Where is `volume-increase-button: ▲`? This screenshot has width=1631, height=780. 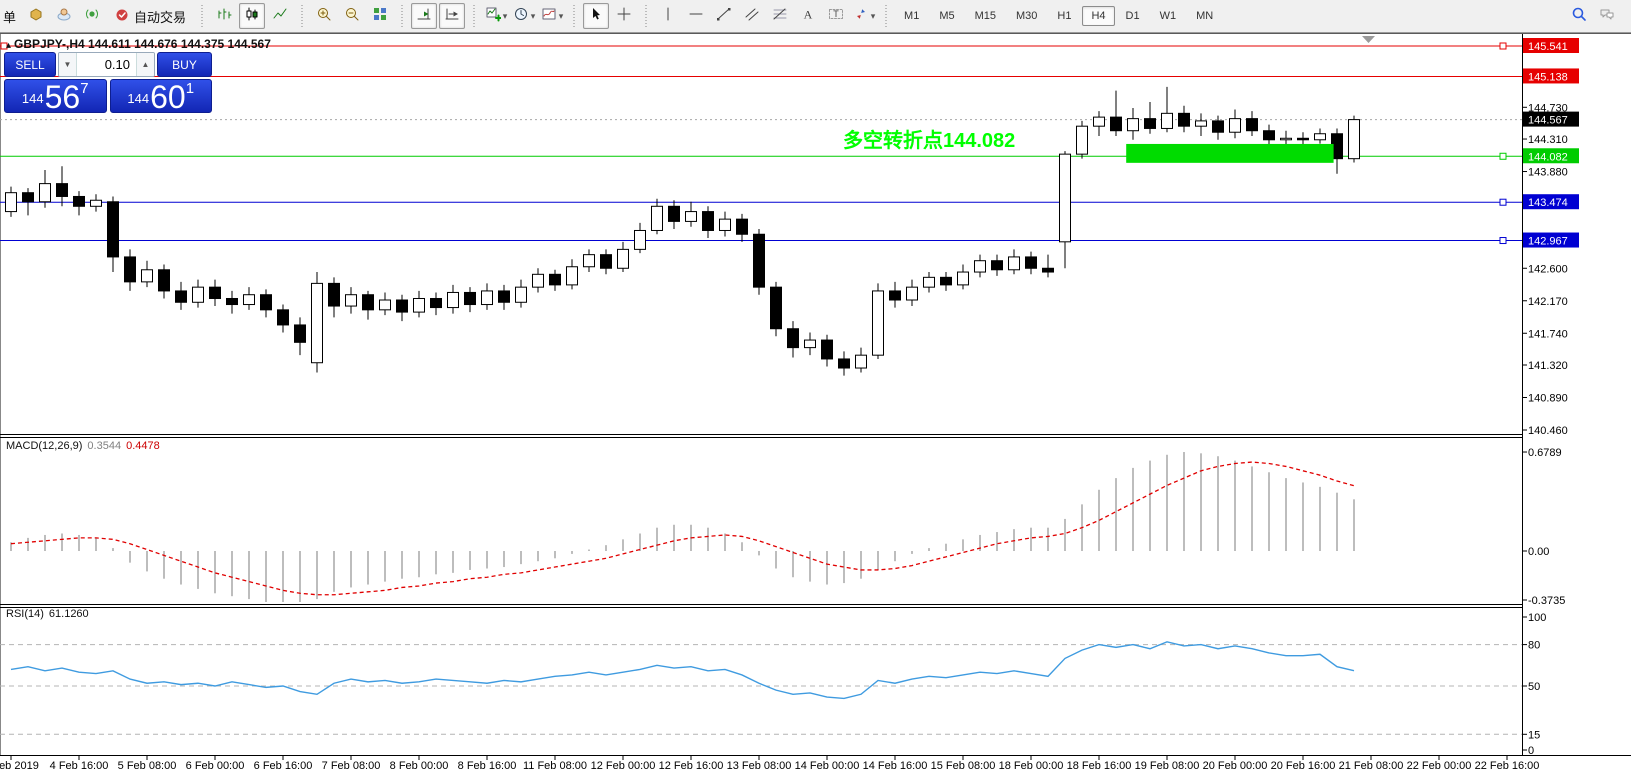
volume-increase-button: ▲ is located at coordinates (145, 64).